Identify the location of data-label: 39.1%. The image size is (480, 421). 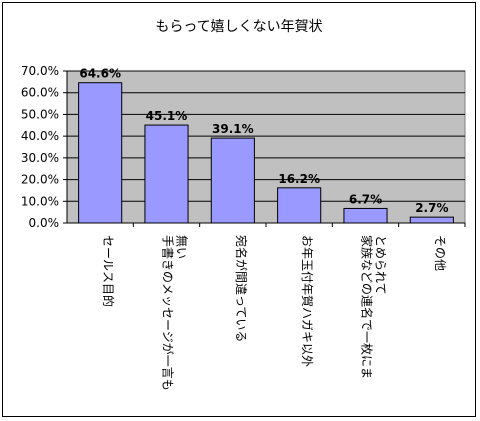
(233, 129).